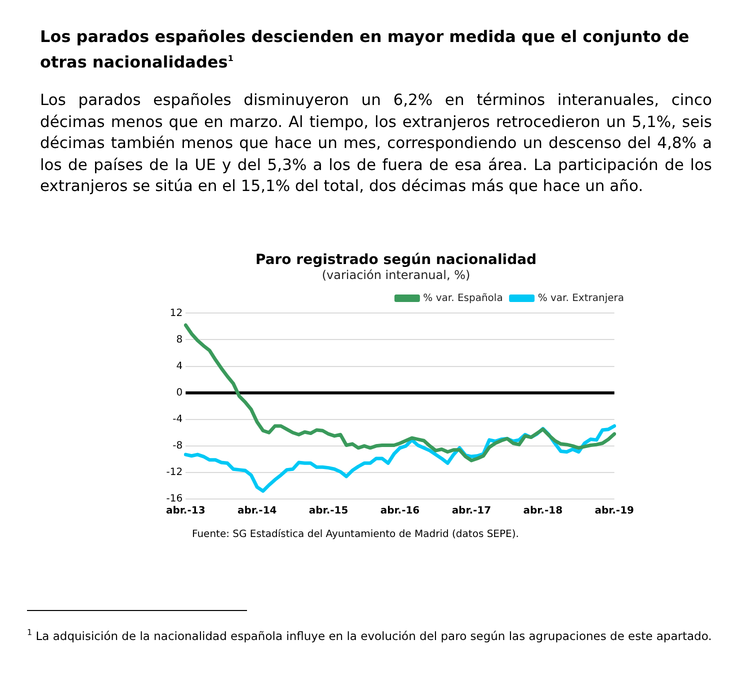 Image resolution: width=744 pixels, height=682 pixels. What do you see at coordinates (370, 636) in the screenshot?
I see `text: $^{1}$ La adquisición de la nacionalidad española influye en la evolución del paro según las agrupaciones de este apartado.` at bounding box center [370, 636].